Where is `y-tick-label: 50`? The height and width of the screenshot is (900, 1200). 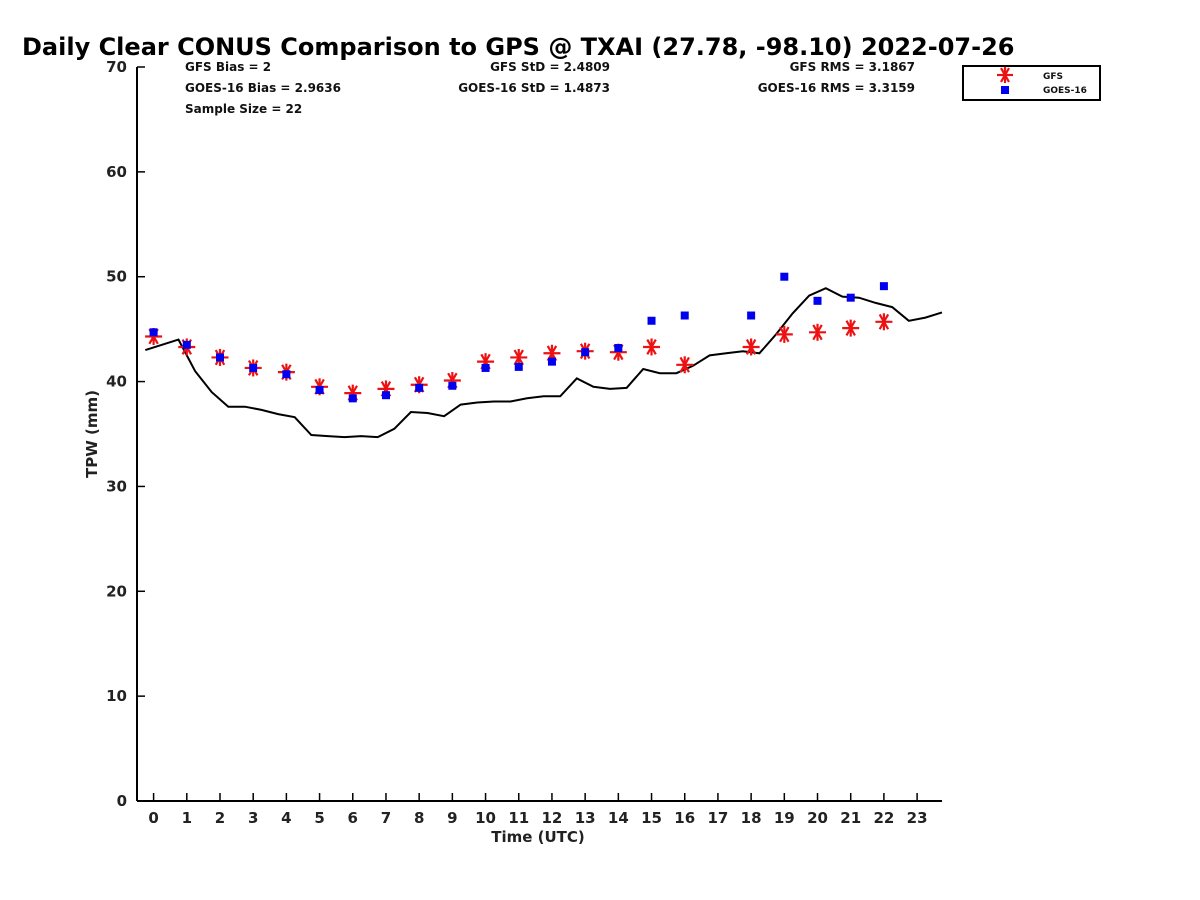
y-tick-label: 50 is located at coordinates (116, 277).